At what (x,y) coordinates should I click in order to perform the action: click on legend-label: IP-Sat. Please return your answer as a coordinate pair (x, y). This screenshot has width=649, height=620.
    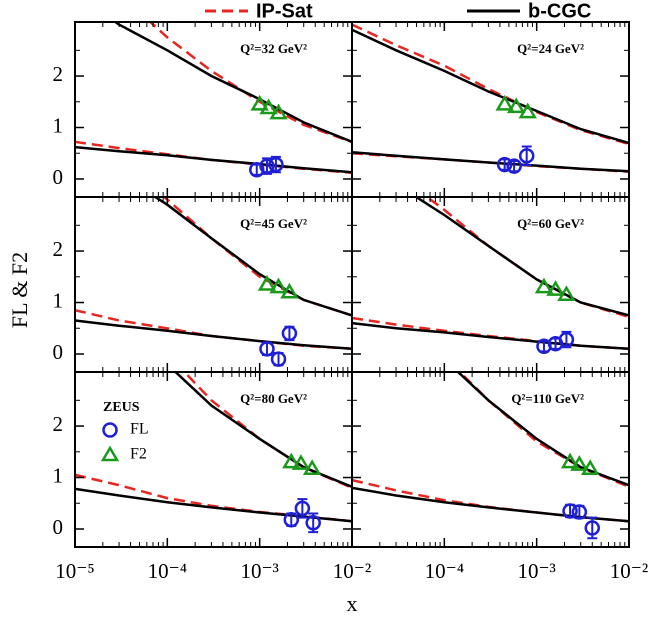
    Looking at the image, I should click on (284, 11).